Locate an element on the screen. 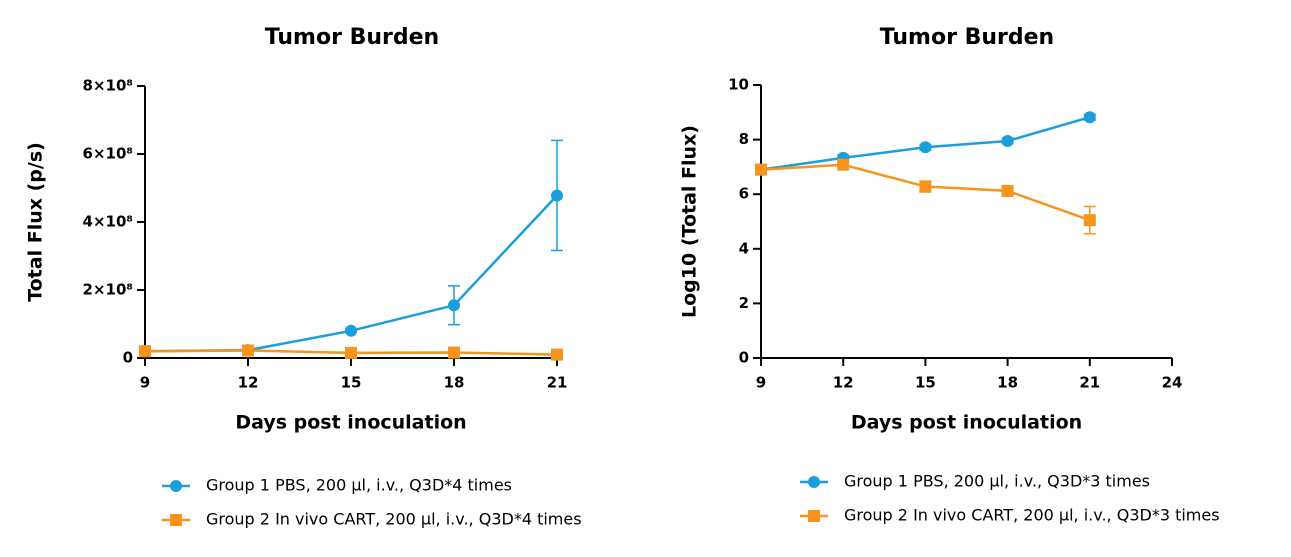 The image size is (1291, 557). y-tick-label: 10 is located at coordinates (738, 85).